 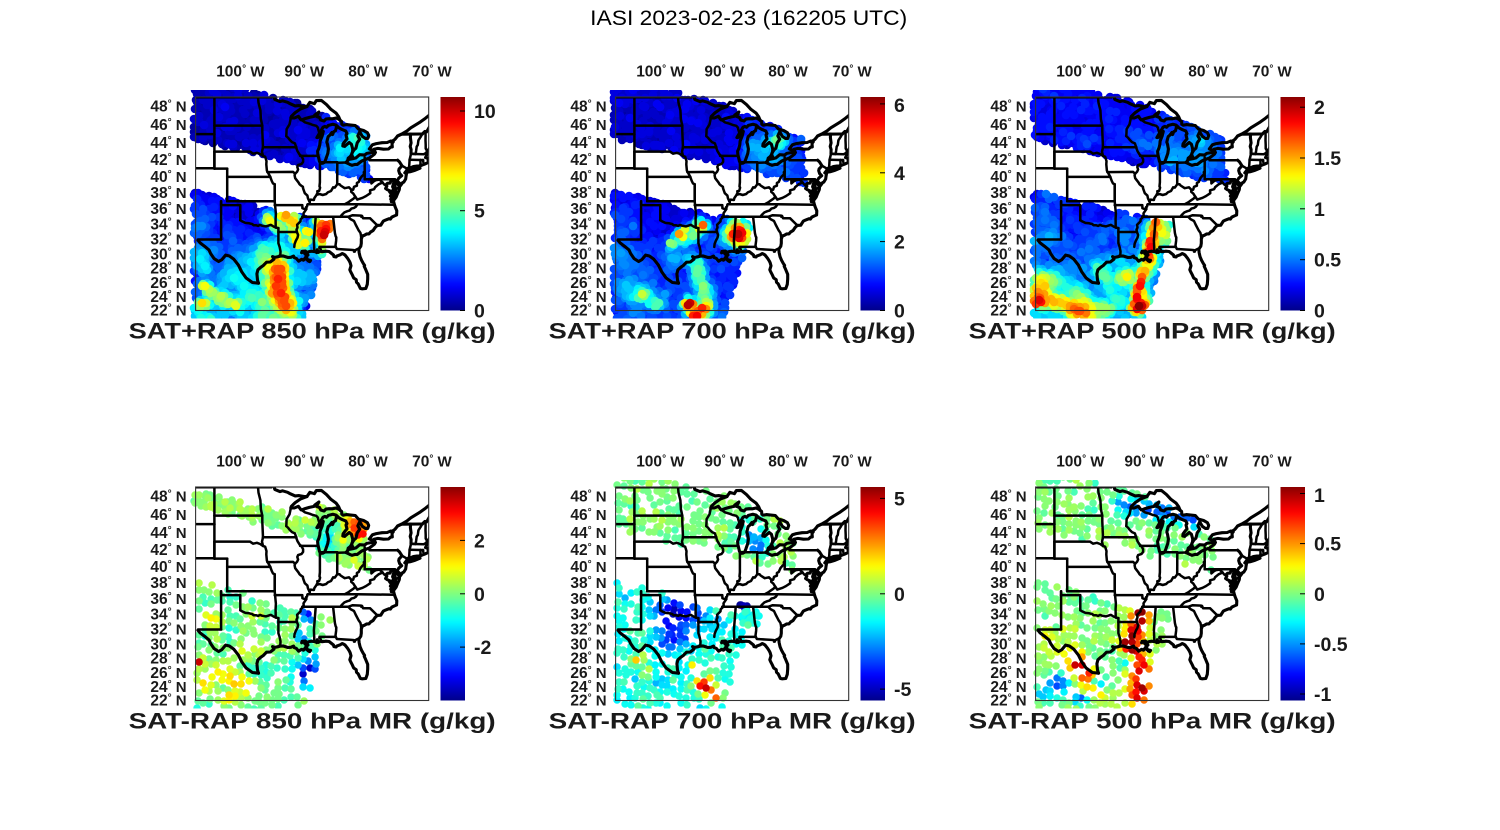 I want to click on svg-text: SAT-RAP 500 hPa MR (g/kg), so click(x=1152, y=721).